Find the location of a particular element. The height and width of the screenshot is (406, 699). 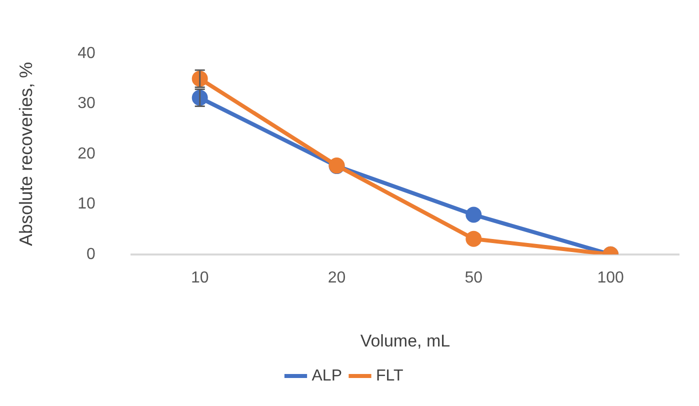

y-tick-label: 40 is located at coordinates (87, 53).